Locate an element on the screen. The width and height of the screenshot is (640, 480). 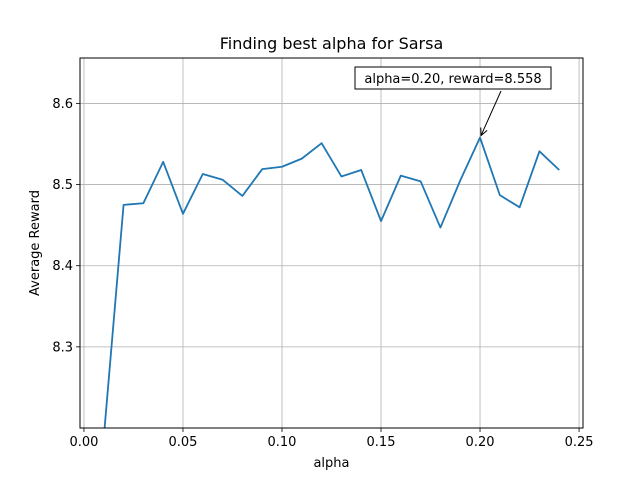
annotation-box is located at coordinates (453, 78).